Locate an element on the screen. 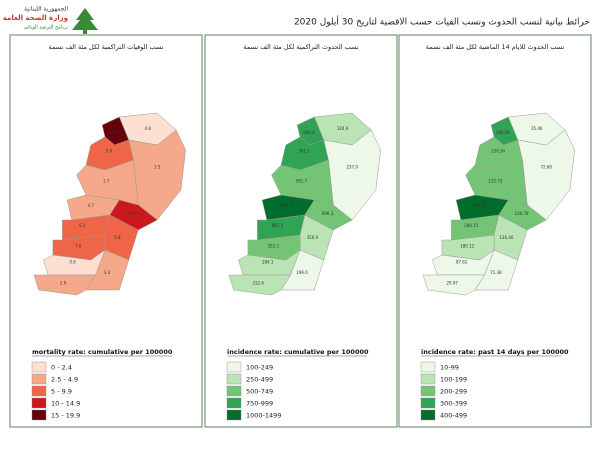  district-label: 4.7 is located at coordinates (91, 205).